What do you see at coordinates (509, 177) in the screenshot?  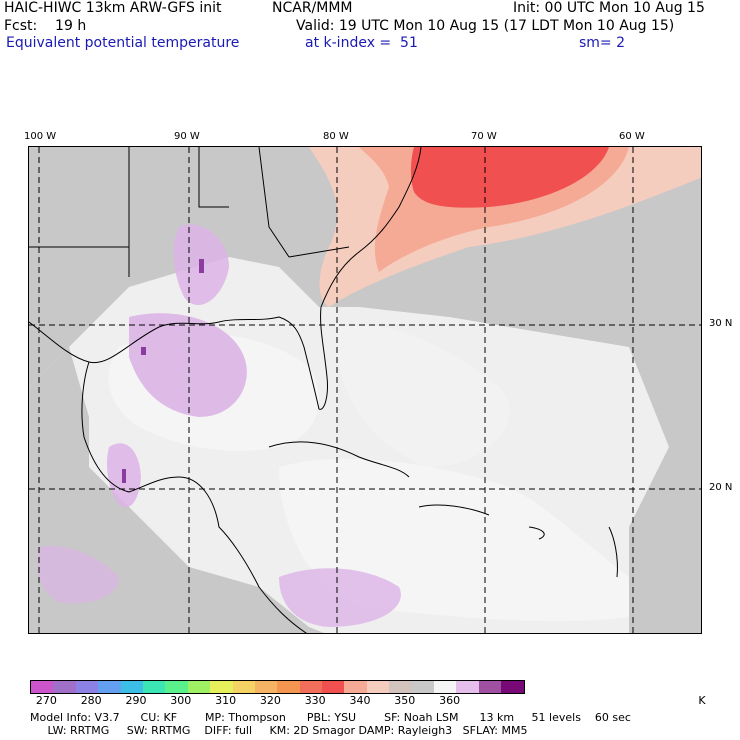 I see `red-plume` at bounding box center [509, 177].